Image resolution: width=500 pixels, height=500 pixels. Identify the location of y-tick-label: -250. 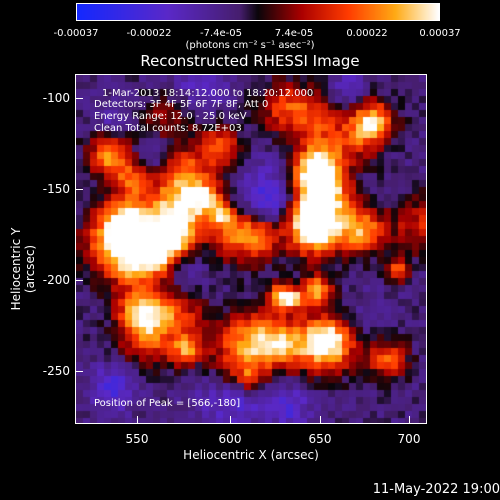
(56, 371).